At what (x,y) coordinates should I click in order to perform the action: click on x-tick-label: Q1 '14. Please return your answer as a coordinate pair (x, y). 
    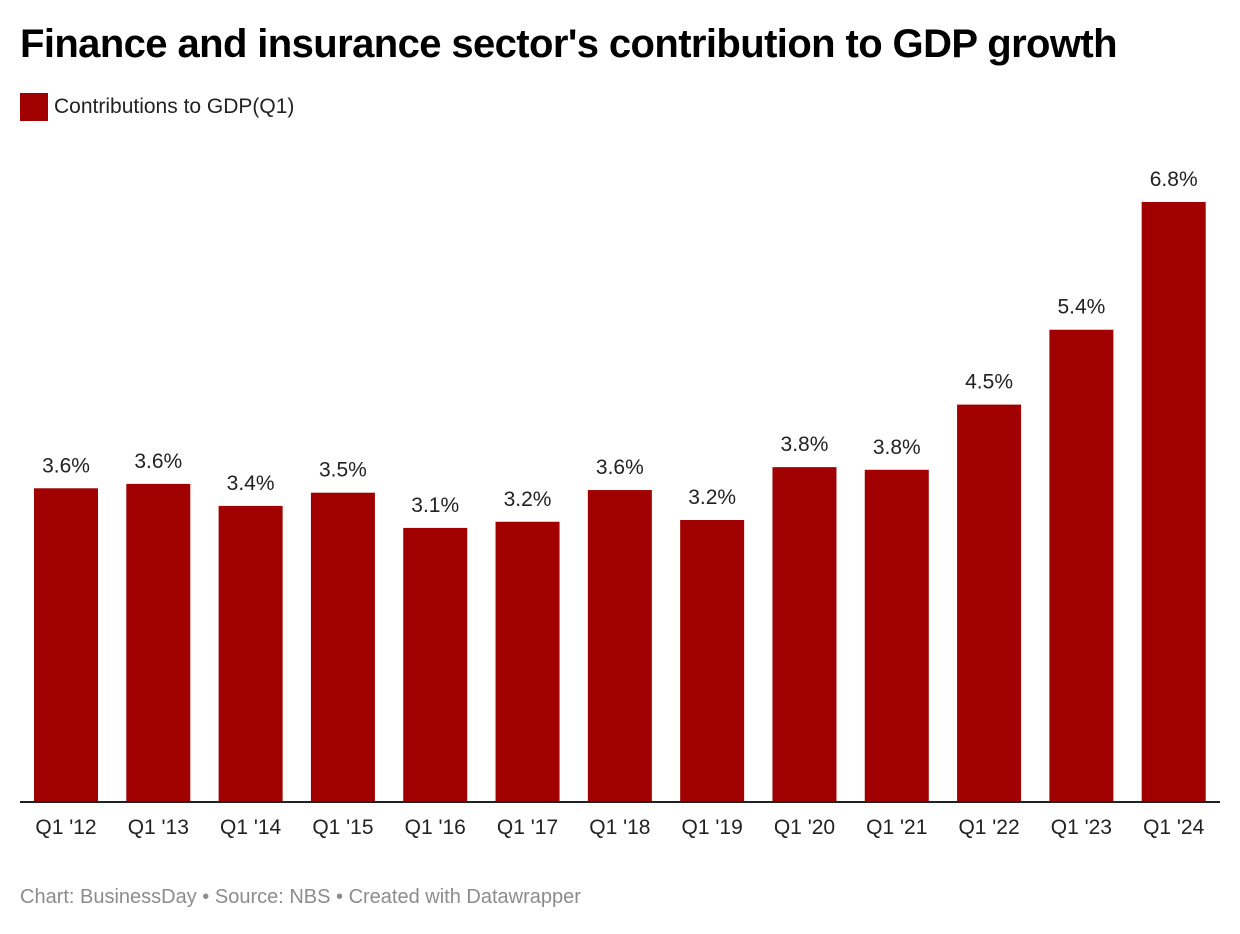
    Looking at the image, I should click on (251, 827).